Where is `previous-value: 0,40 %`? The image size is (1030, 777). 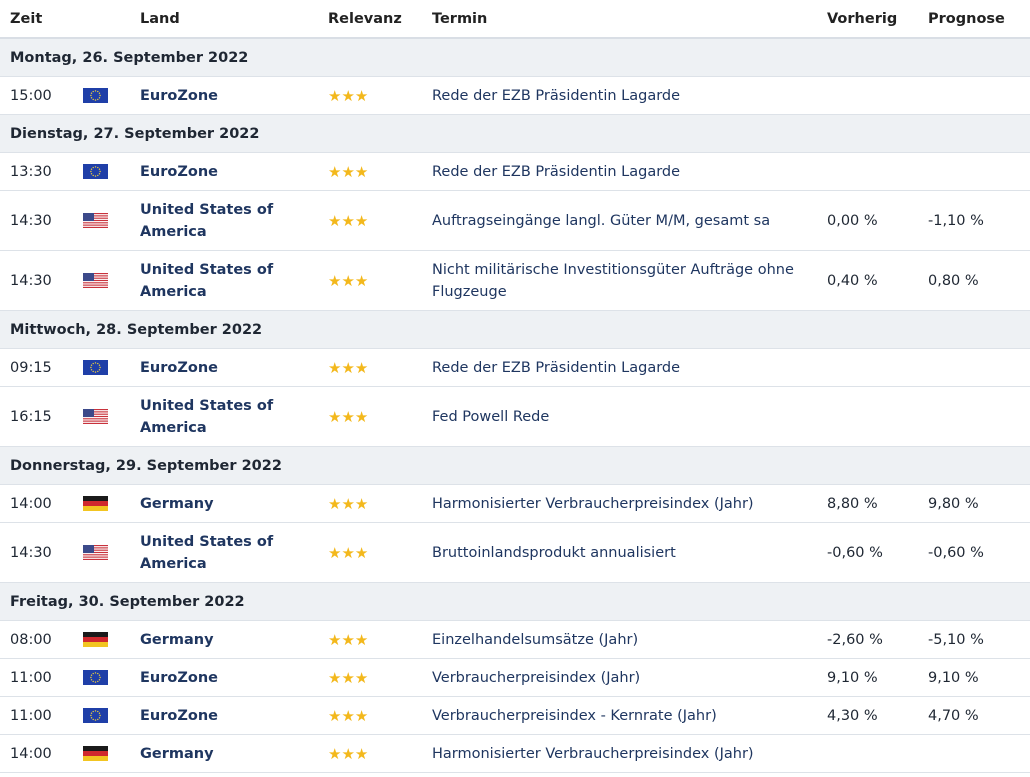
previous-value: 0,40 % is located at coordinates (852, 280).